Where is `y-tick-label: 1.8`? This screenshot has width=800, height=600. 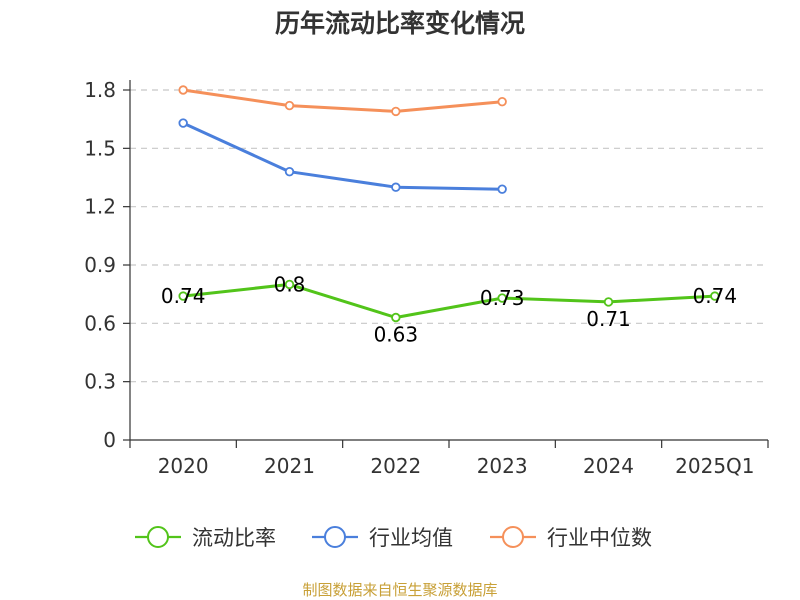 y-tick-label: 1.8 is located at coordinates (100, 90).